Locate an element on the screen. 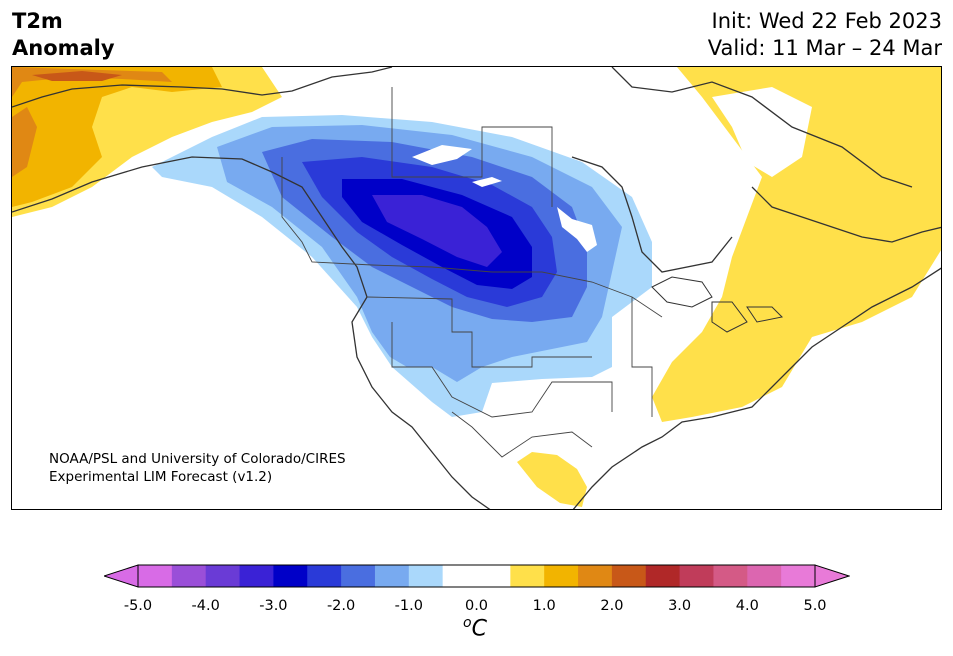 Image resolution: width=953 pixels, height=656 pixels. colorbar-tick-label: 5.0 is located at coordinates (815, 606).